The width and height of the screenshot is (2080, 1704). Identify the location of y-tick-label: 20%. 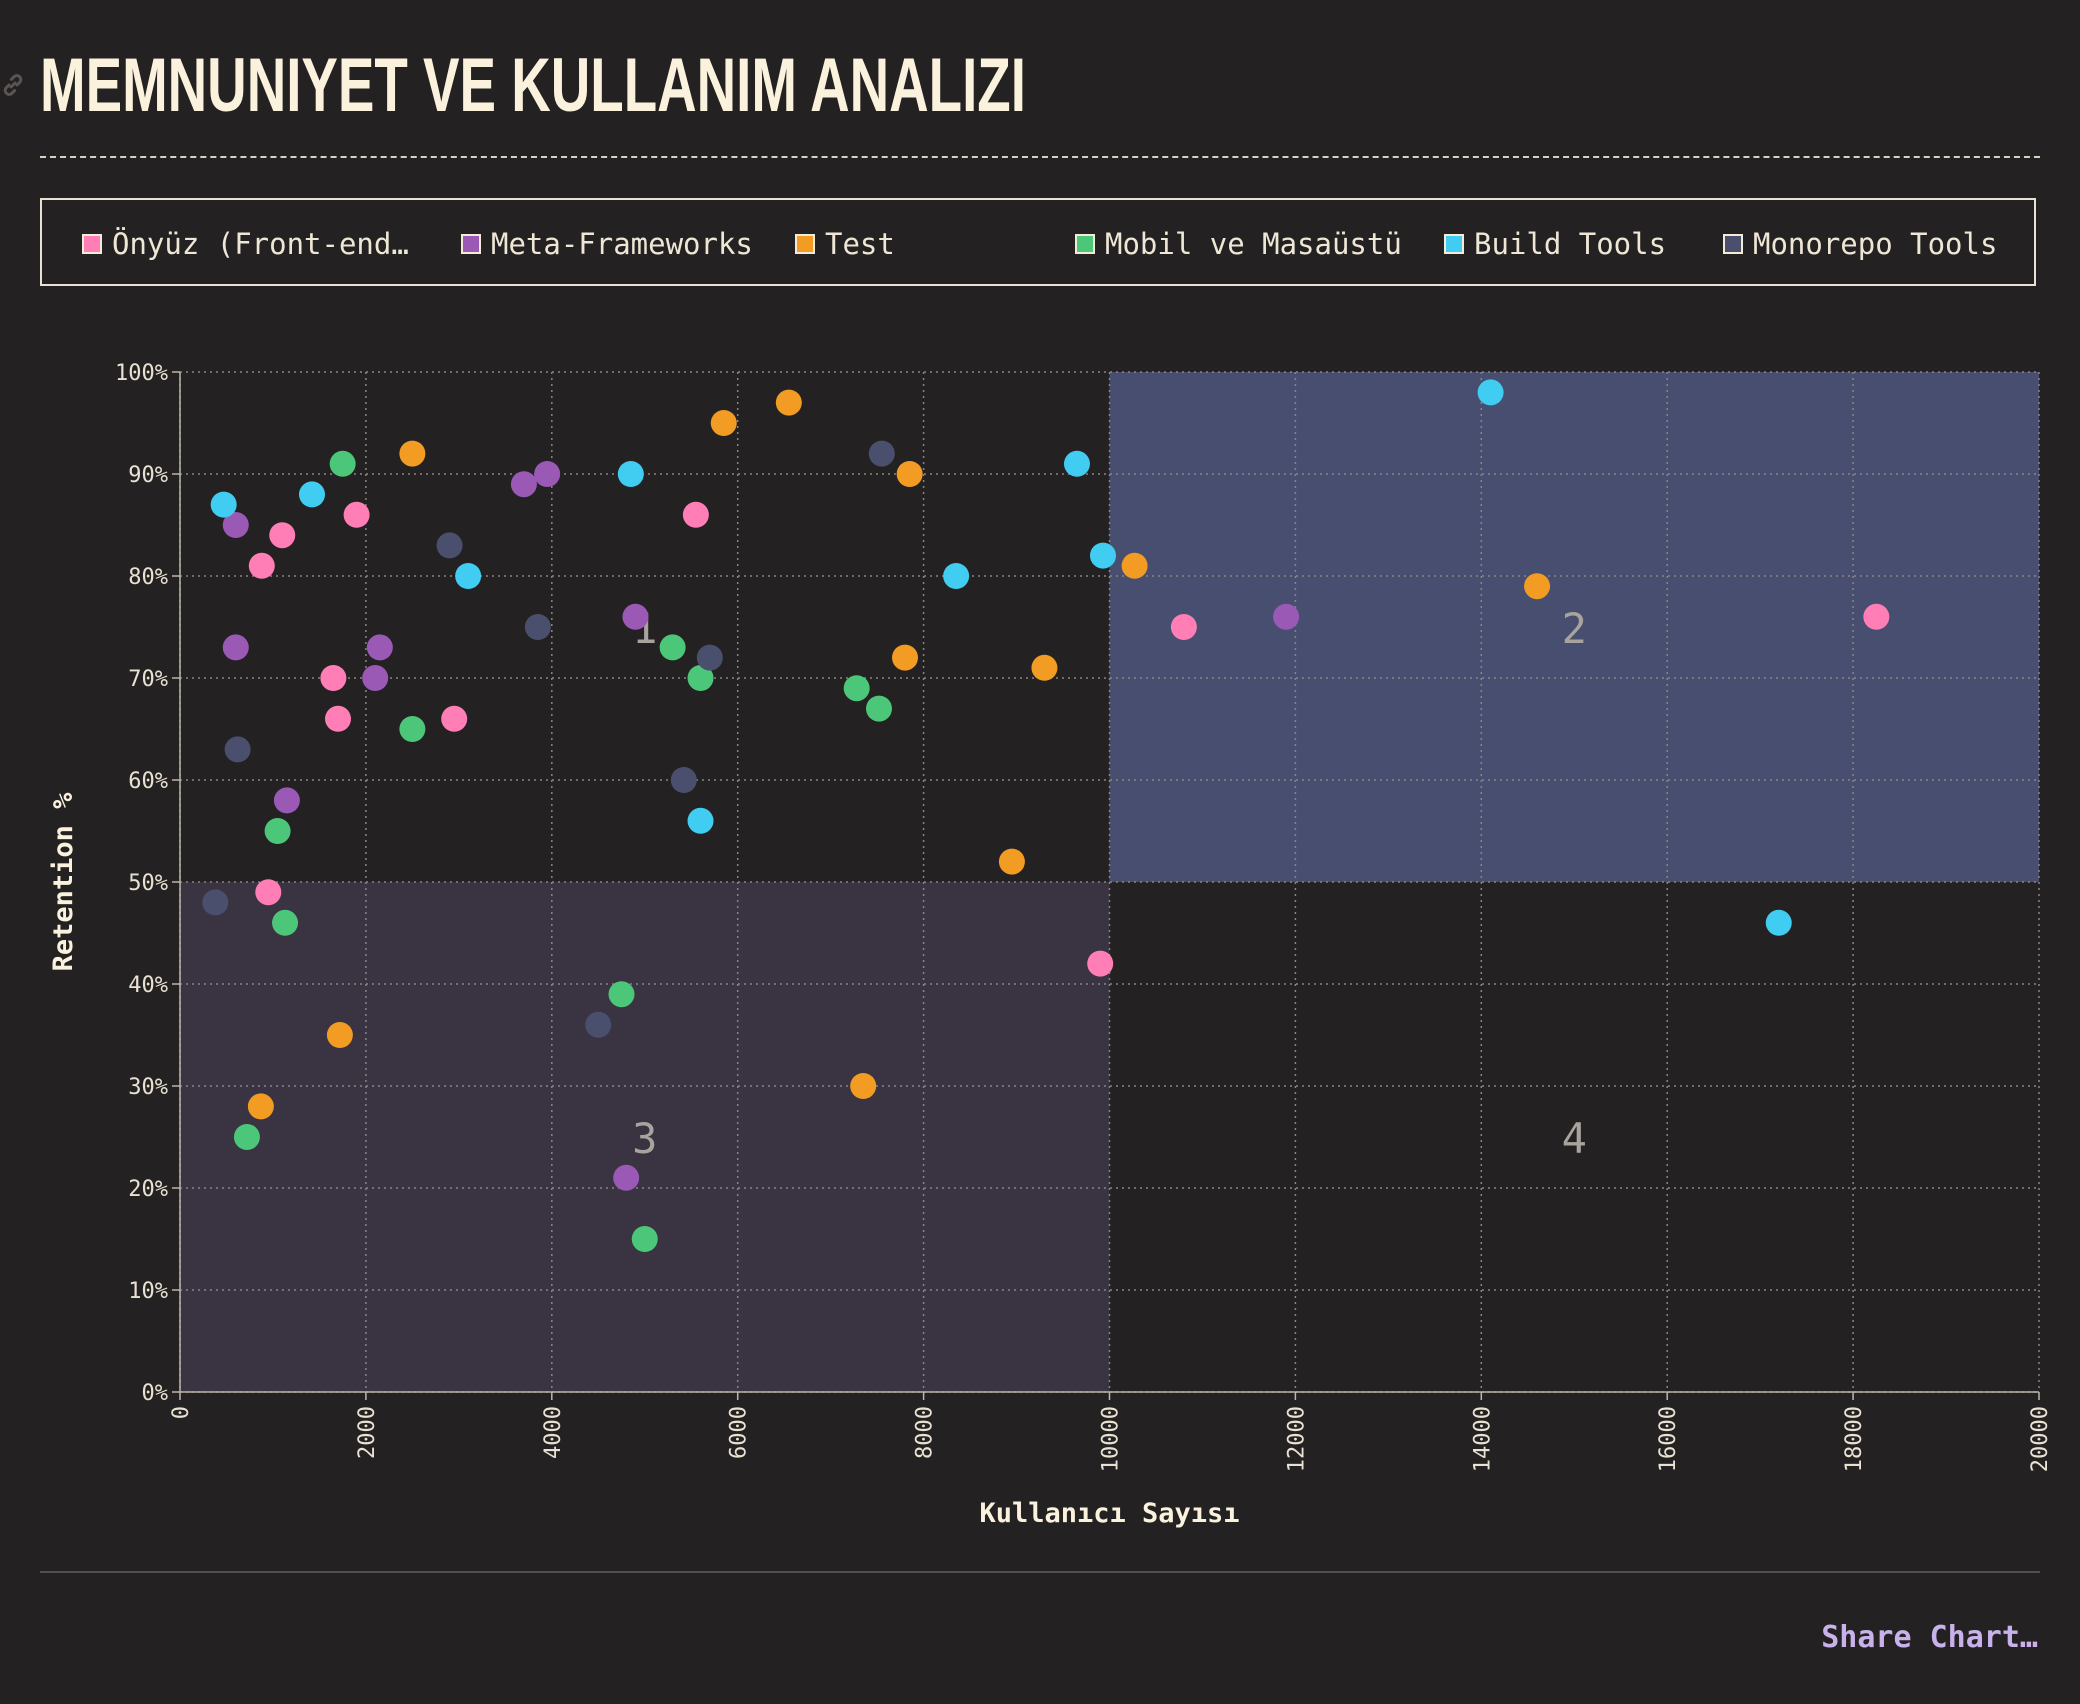
(148, 1189).